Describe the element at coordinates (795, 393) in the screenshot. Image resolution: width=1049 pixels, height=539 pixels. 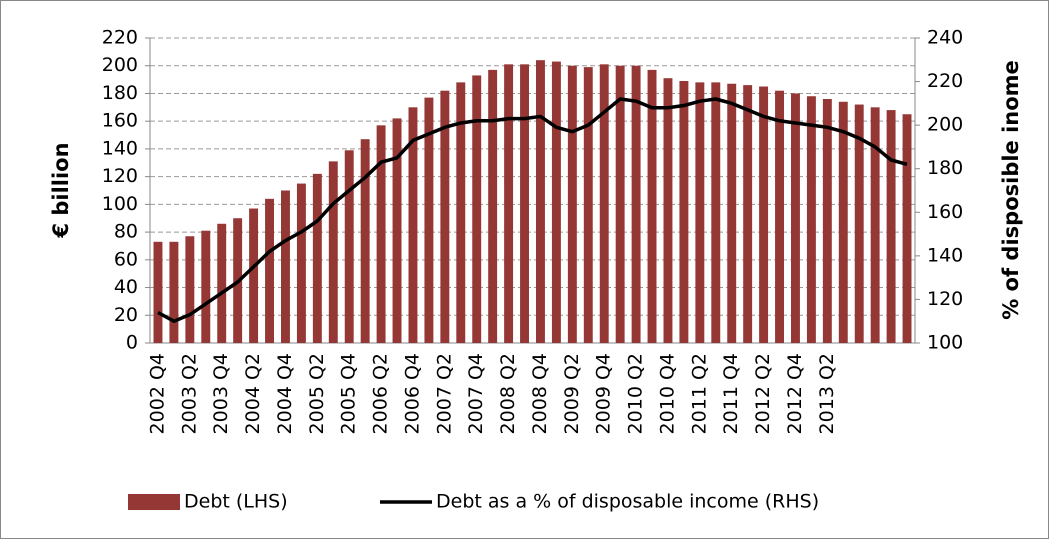
I see `x-tick-label: 2012 Q4` at that location.